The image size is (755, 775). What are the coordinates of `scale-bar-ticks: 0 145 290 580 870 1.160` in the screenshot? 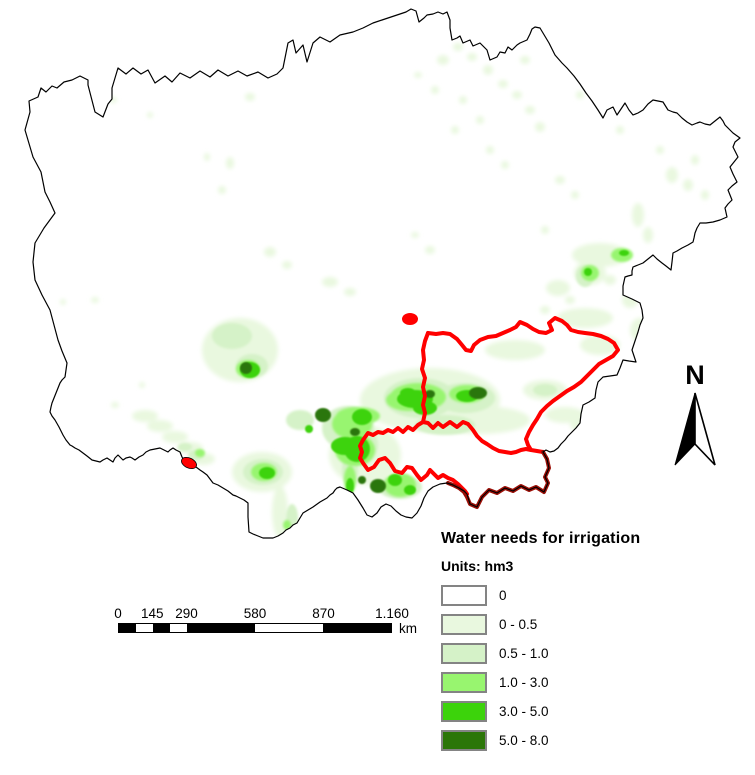 It's located at (261, 614).